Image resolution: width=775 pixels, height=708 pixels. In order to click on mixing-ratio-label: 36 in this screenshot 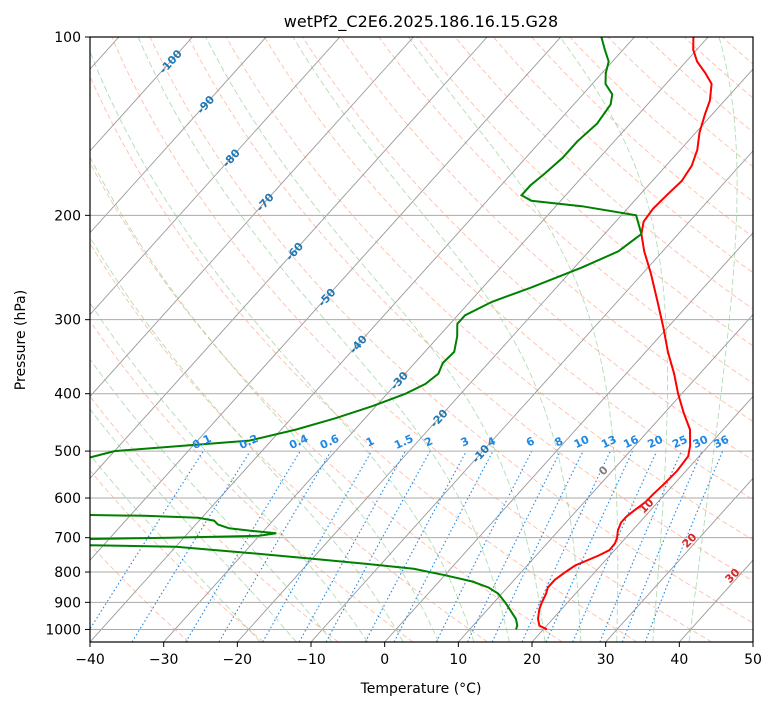, I will do `click(722, 442)`.